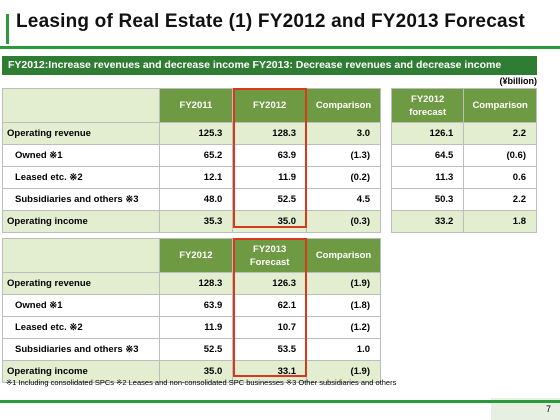 The image size is (560, 420). I want to click on cell-value: 53.5, so click(270, 349).